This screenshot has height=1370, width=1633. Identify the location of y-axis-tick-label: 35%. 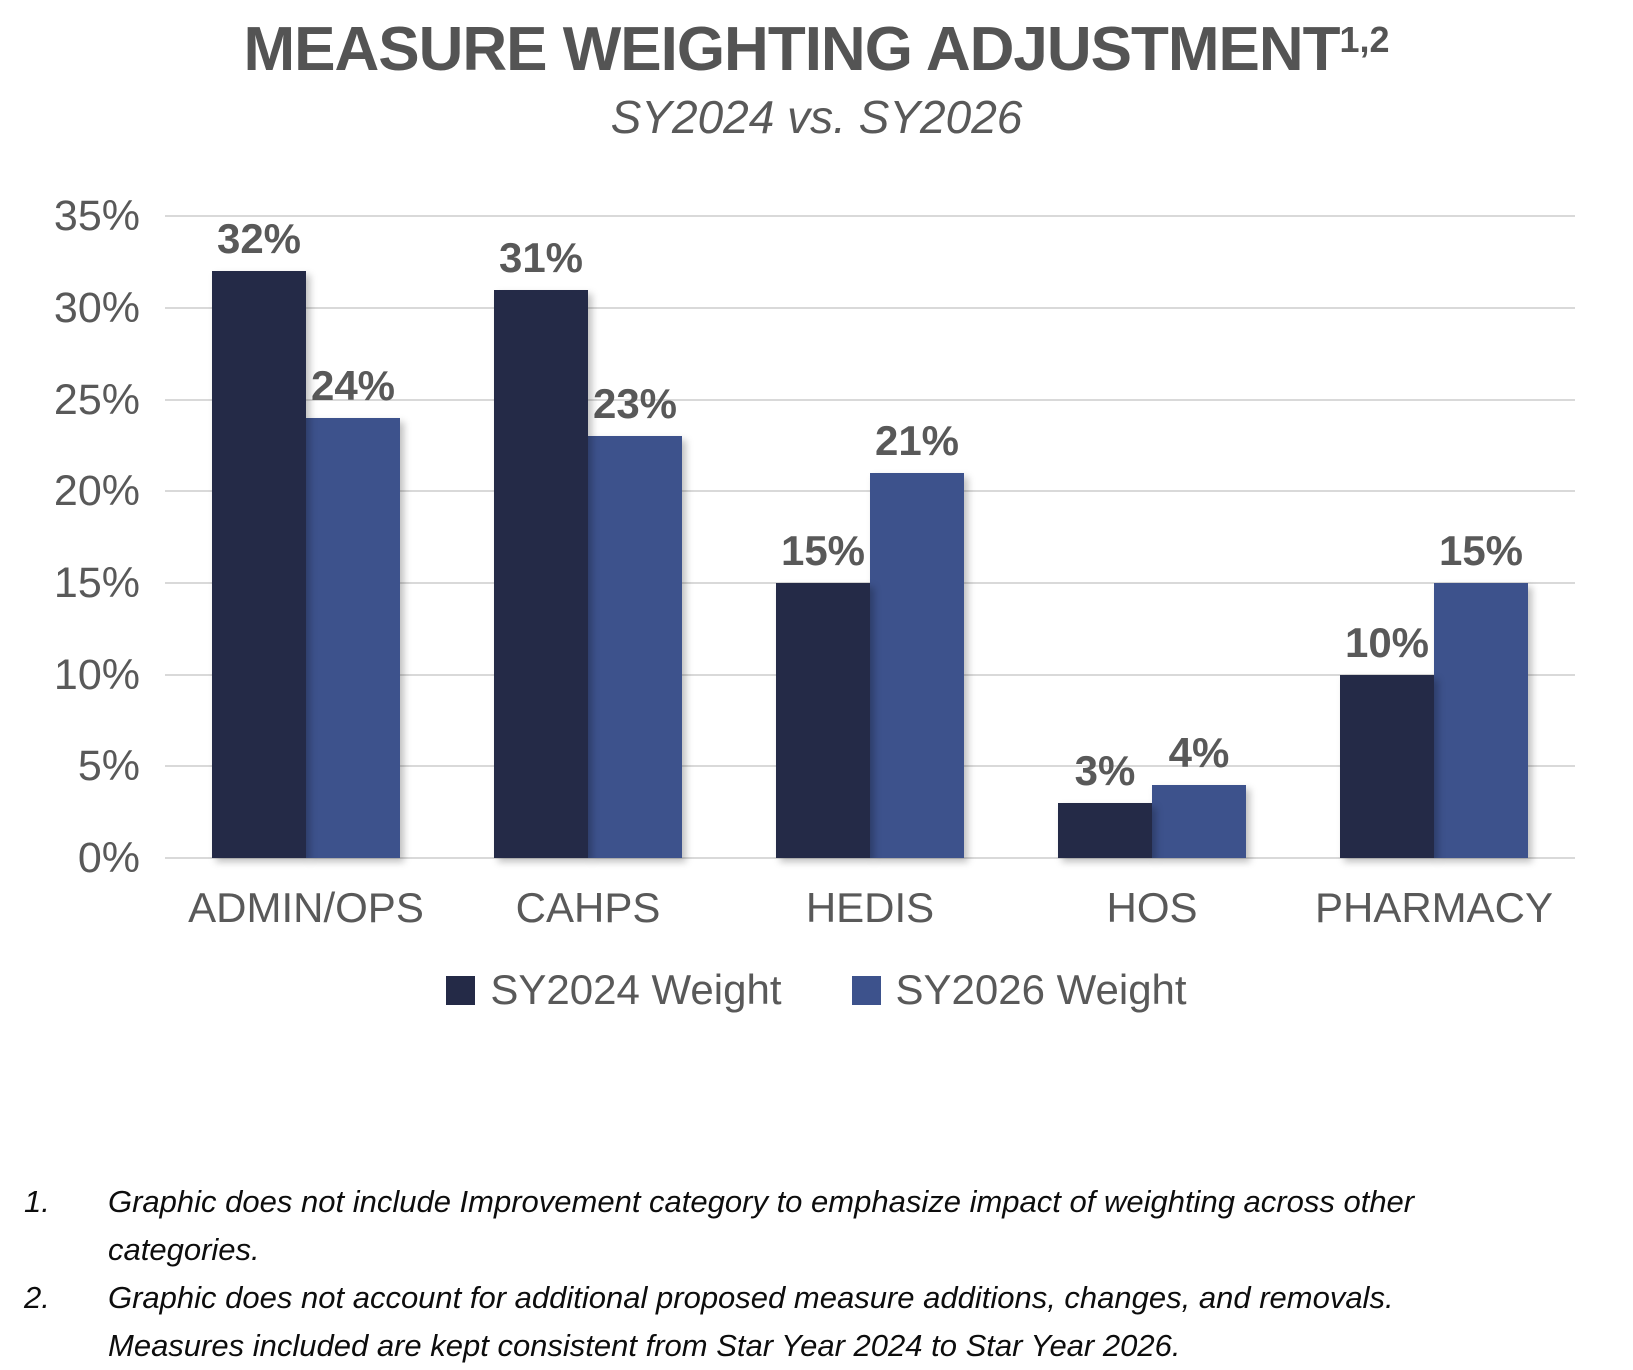
(96, 216).